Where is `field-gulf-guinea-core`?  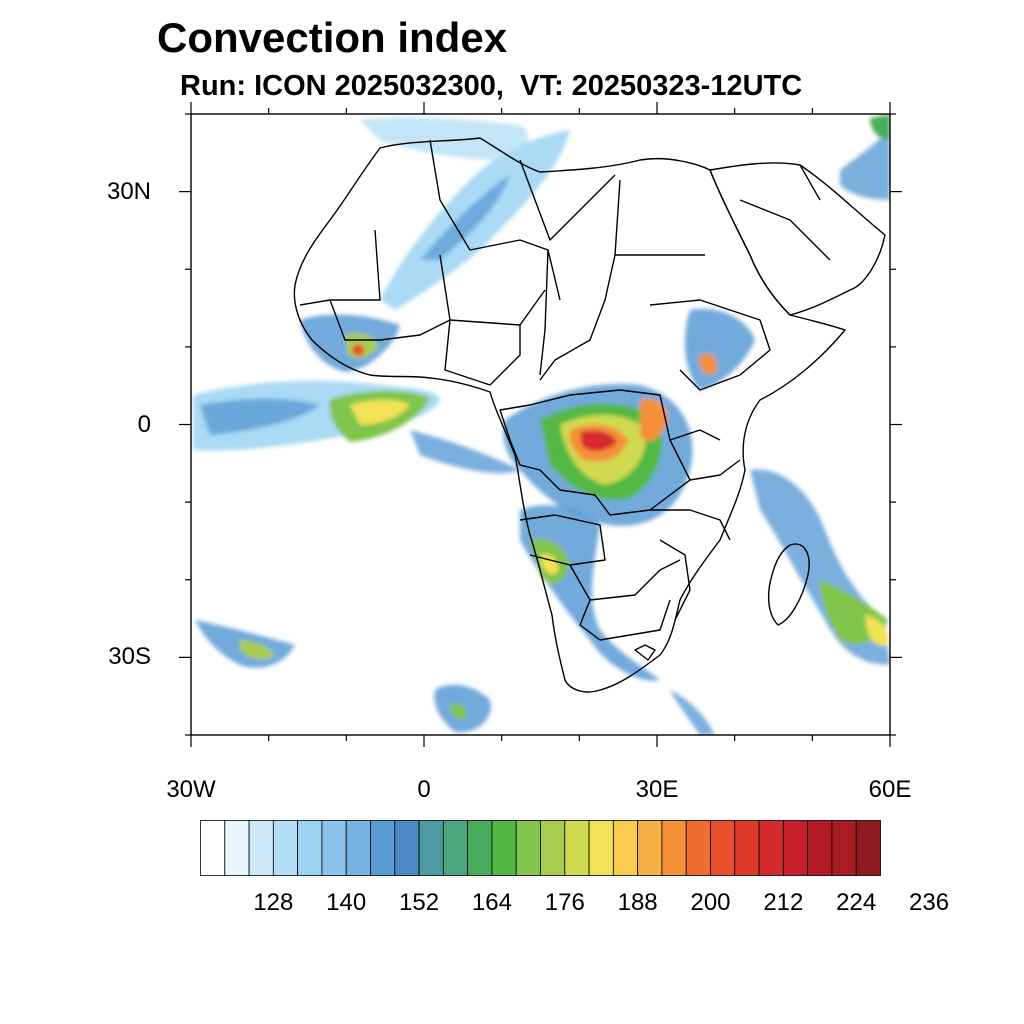 field-gulf-guinea-core is located at coordinates (380, 412).